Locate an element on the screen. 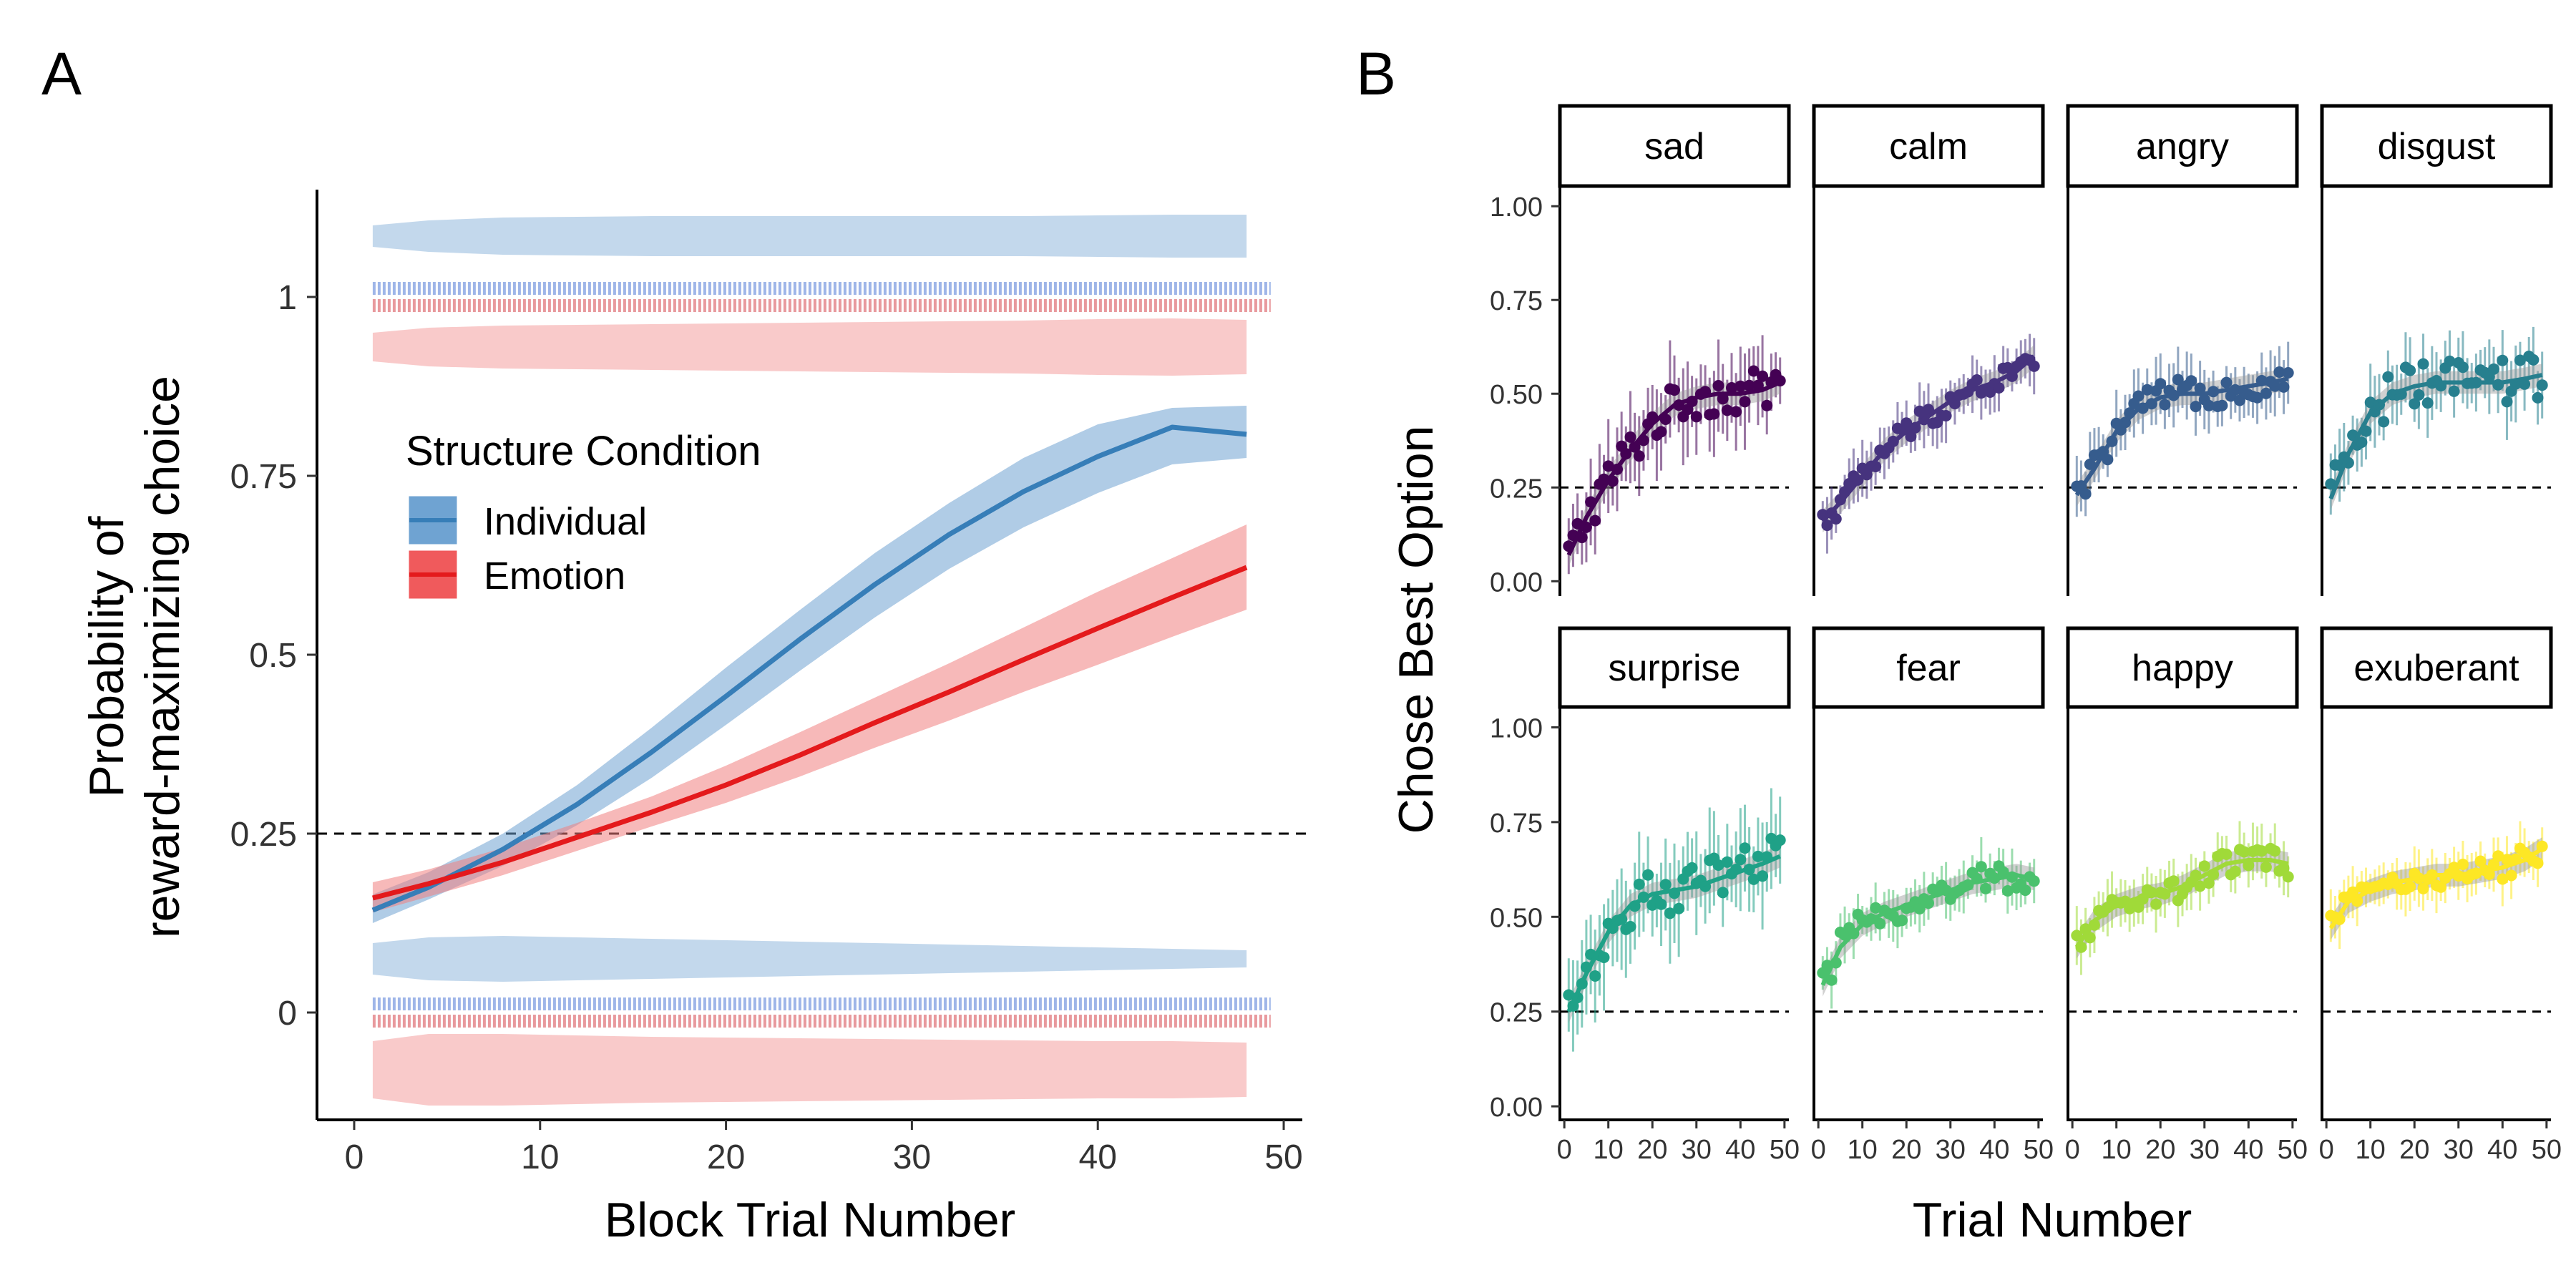 Image resolution: width=2576 pixels, height=1288 pixels. facet-disgust: disgust is located at coordinates (2436, 350).